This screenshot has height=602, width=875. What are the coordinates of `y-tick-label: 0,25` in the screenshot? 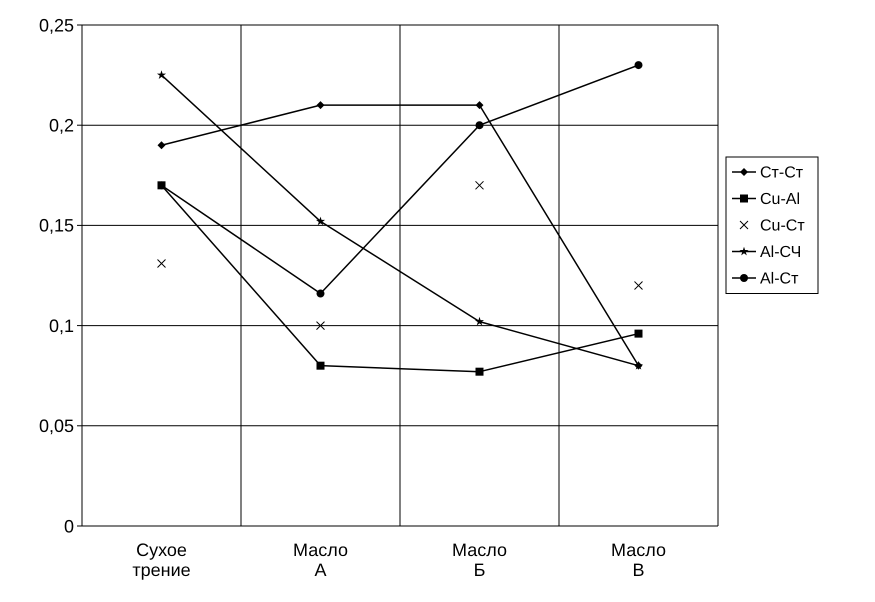 It's located at (56, 25).